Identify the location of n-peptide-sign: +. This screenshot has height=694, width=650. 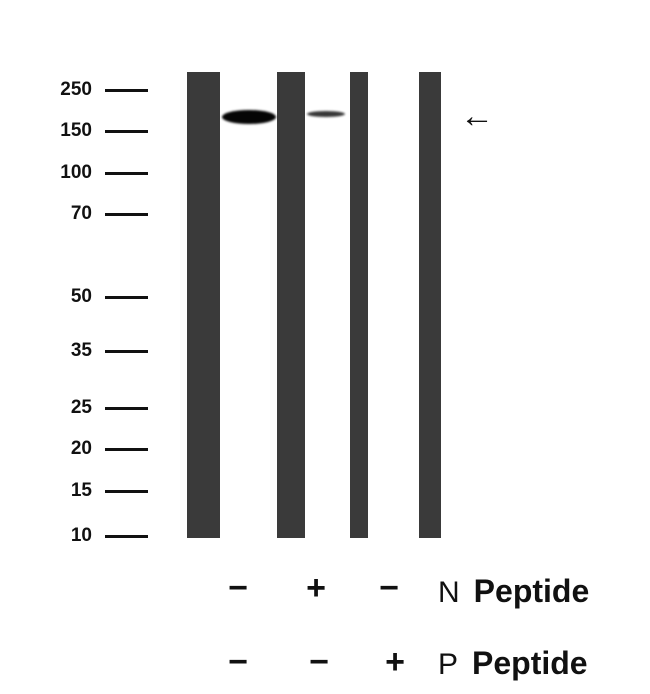
(316, 588).